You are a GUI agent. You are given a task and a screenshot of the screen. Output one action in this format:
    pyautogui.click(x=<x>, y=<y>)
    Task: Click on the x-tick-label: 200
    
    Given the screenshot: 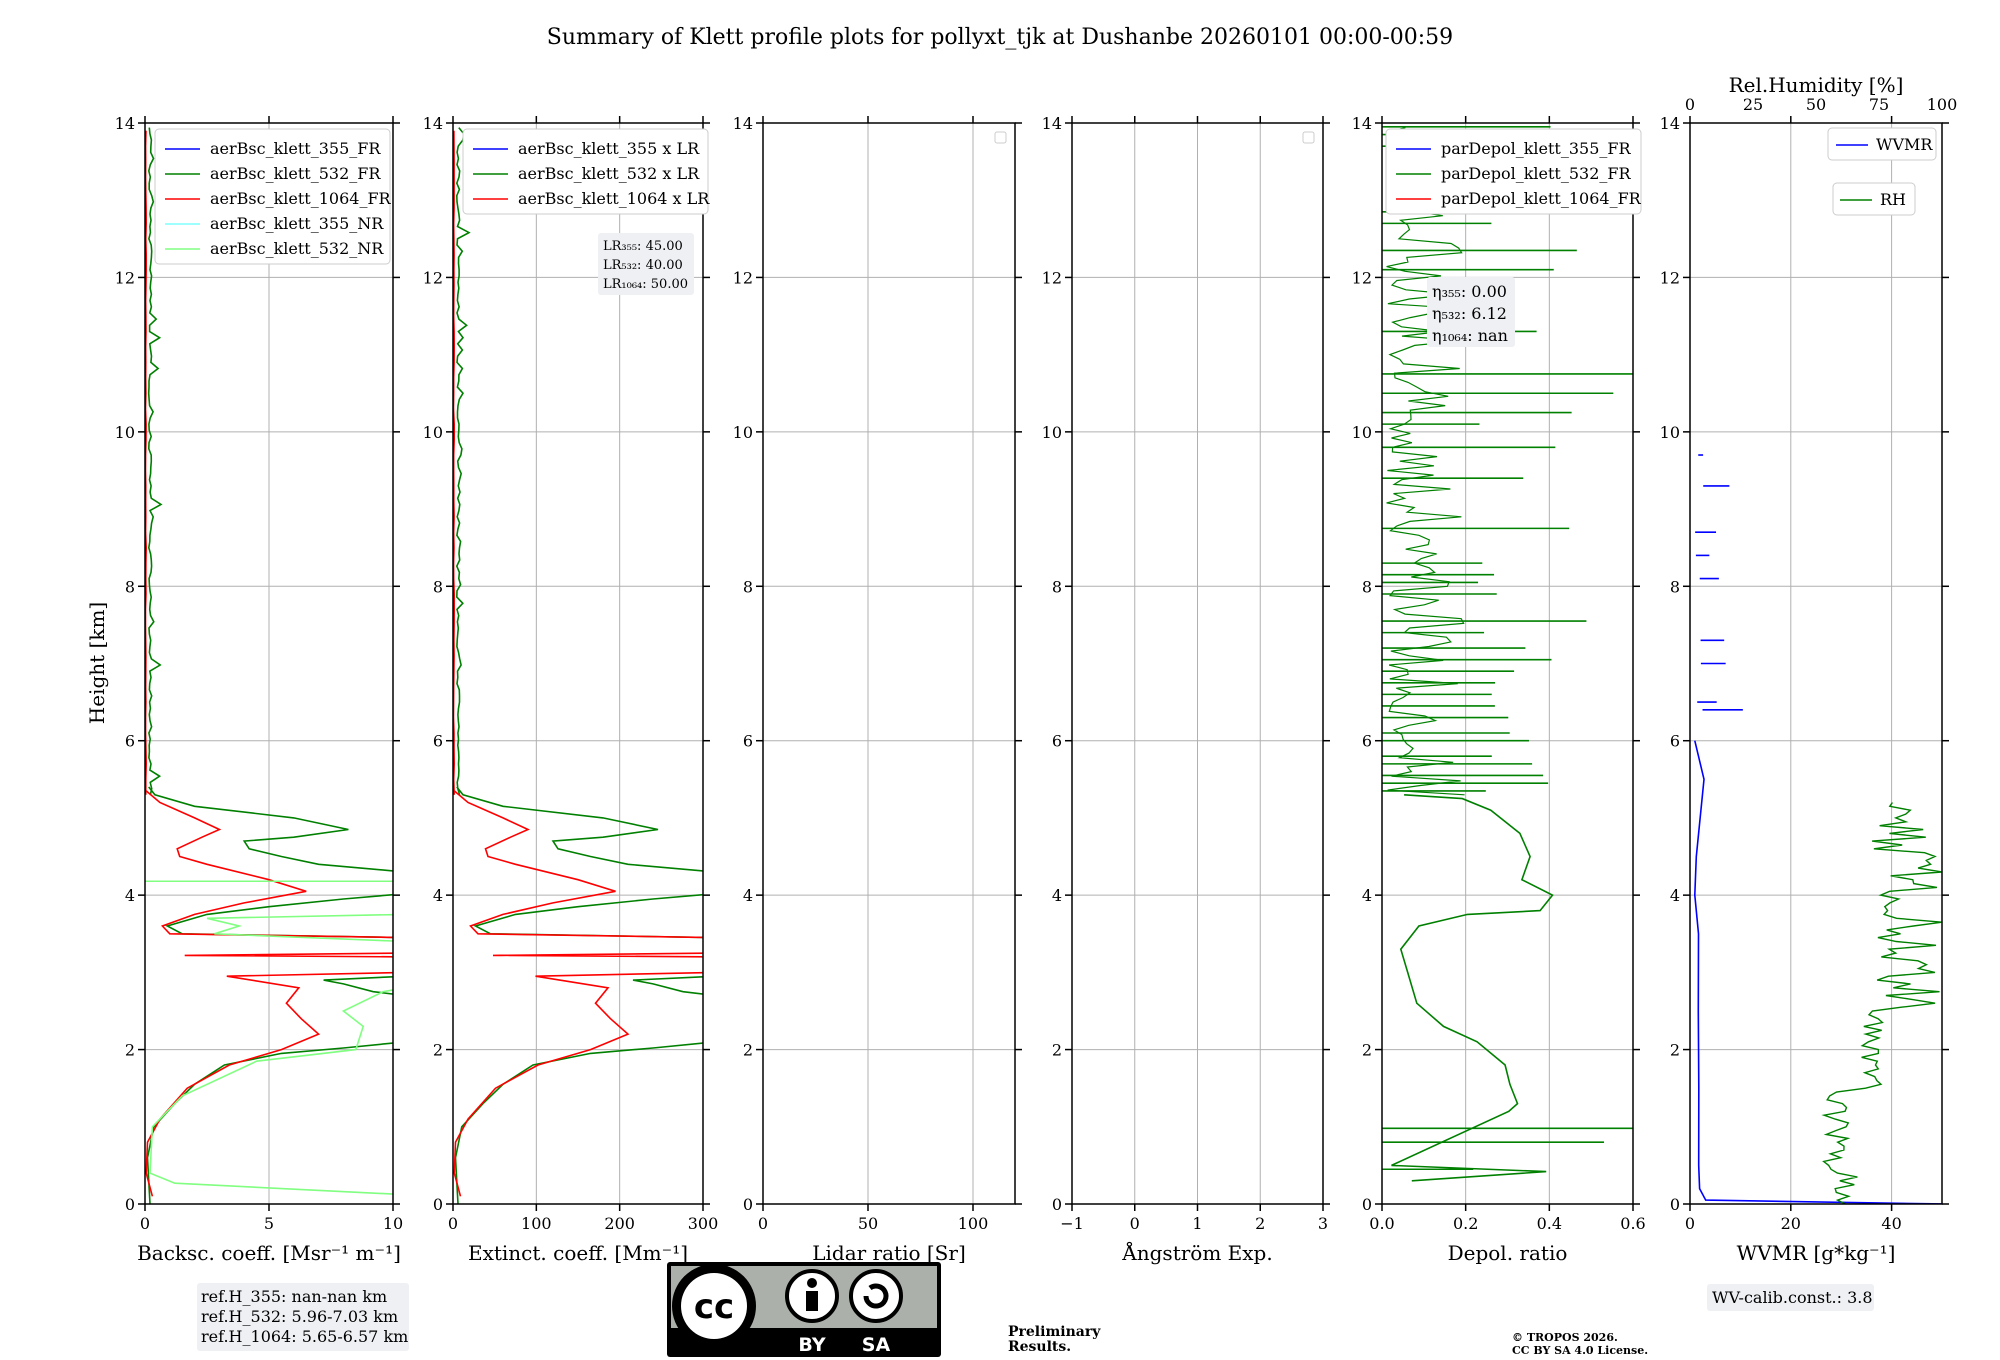 What is the action you would take?
    pyautogui.click(x=619, y=1223)
    